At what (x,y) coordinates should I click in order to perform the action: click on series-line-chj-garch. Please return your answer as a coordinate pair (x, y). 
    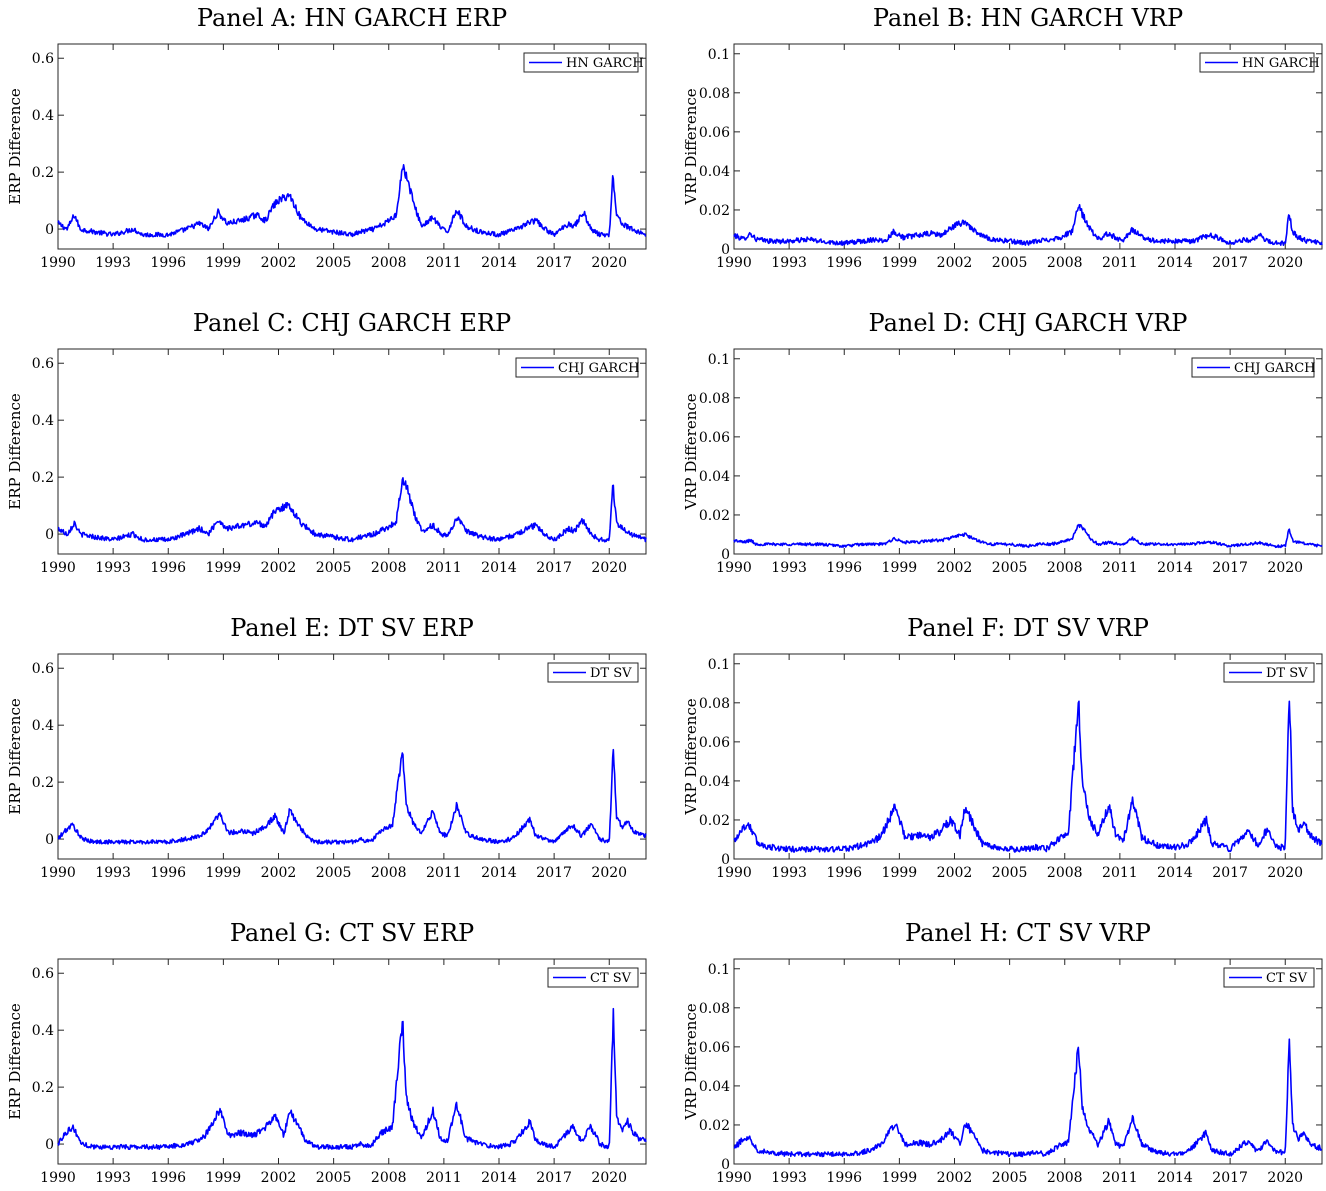
    Looking at the image, I should click on (352, 510).